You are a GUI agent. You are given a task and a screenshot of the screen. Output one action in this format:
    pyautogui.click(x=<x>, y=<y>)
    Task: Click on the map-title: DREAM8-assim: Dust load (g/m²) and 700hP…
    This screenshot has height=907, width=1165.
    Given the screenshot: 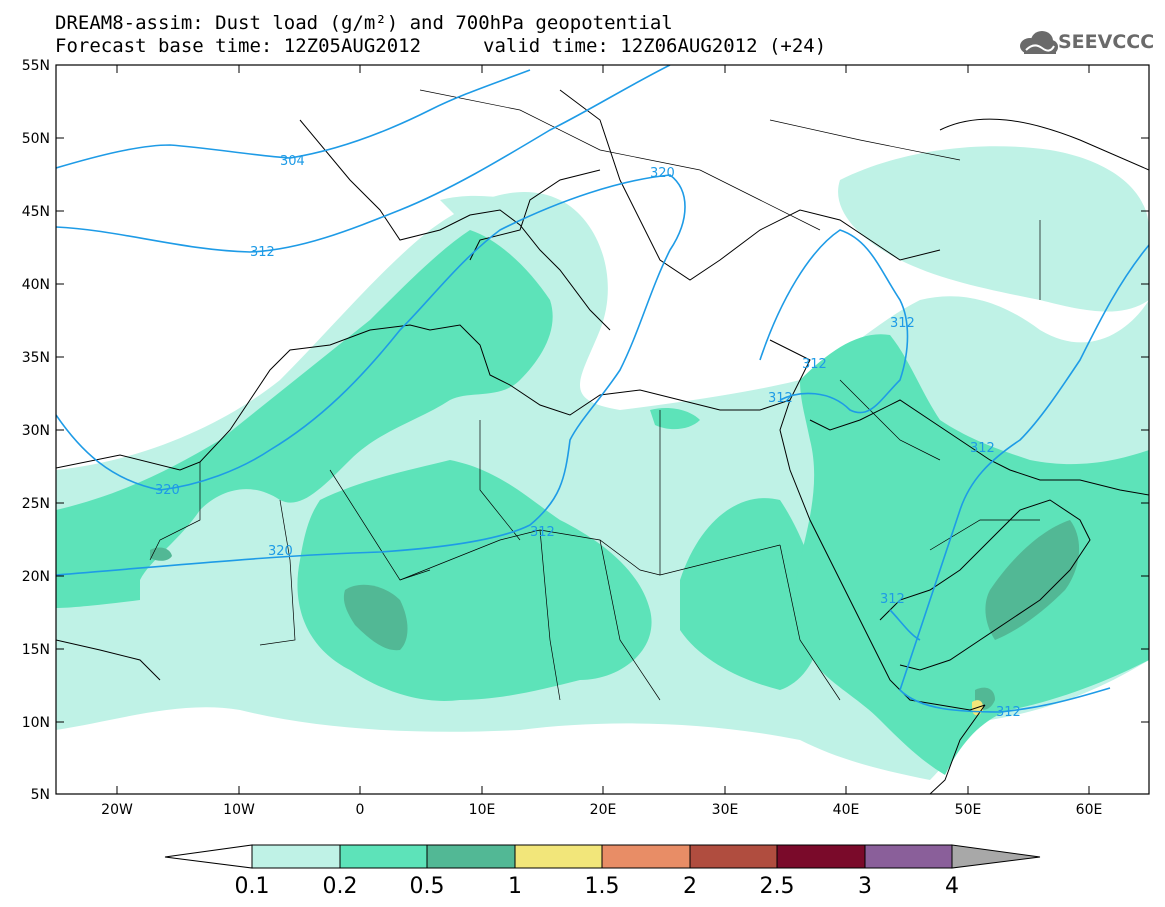 What is the action you would take?
    pyautogui.click(x=364, y=23)
    